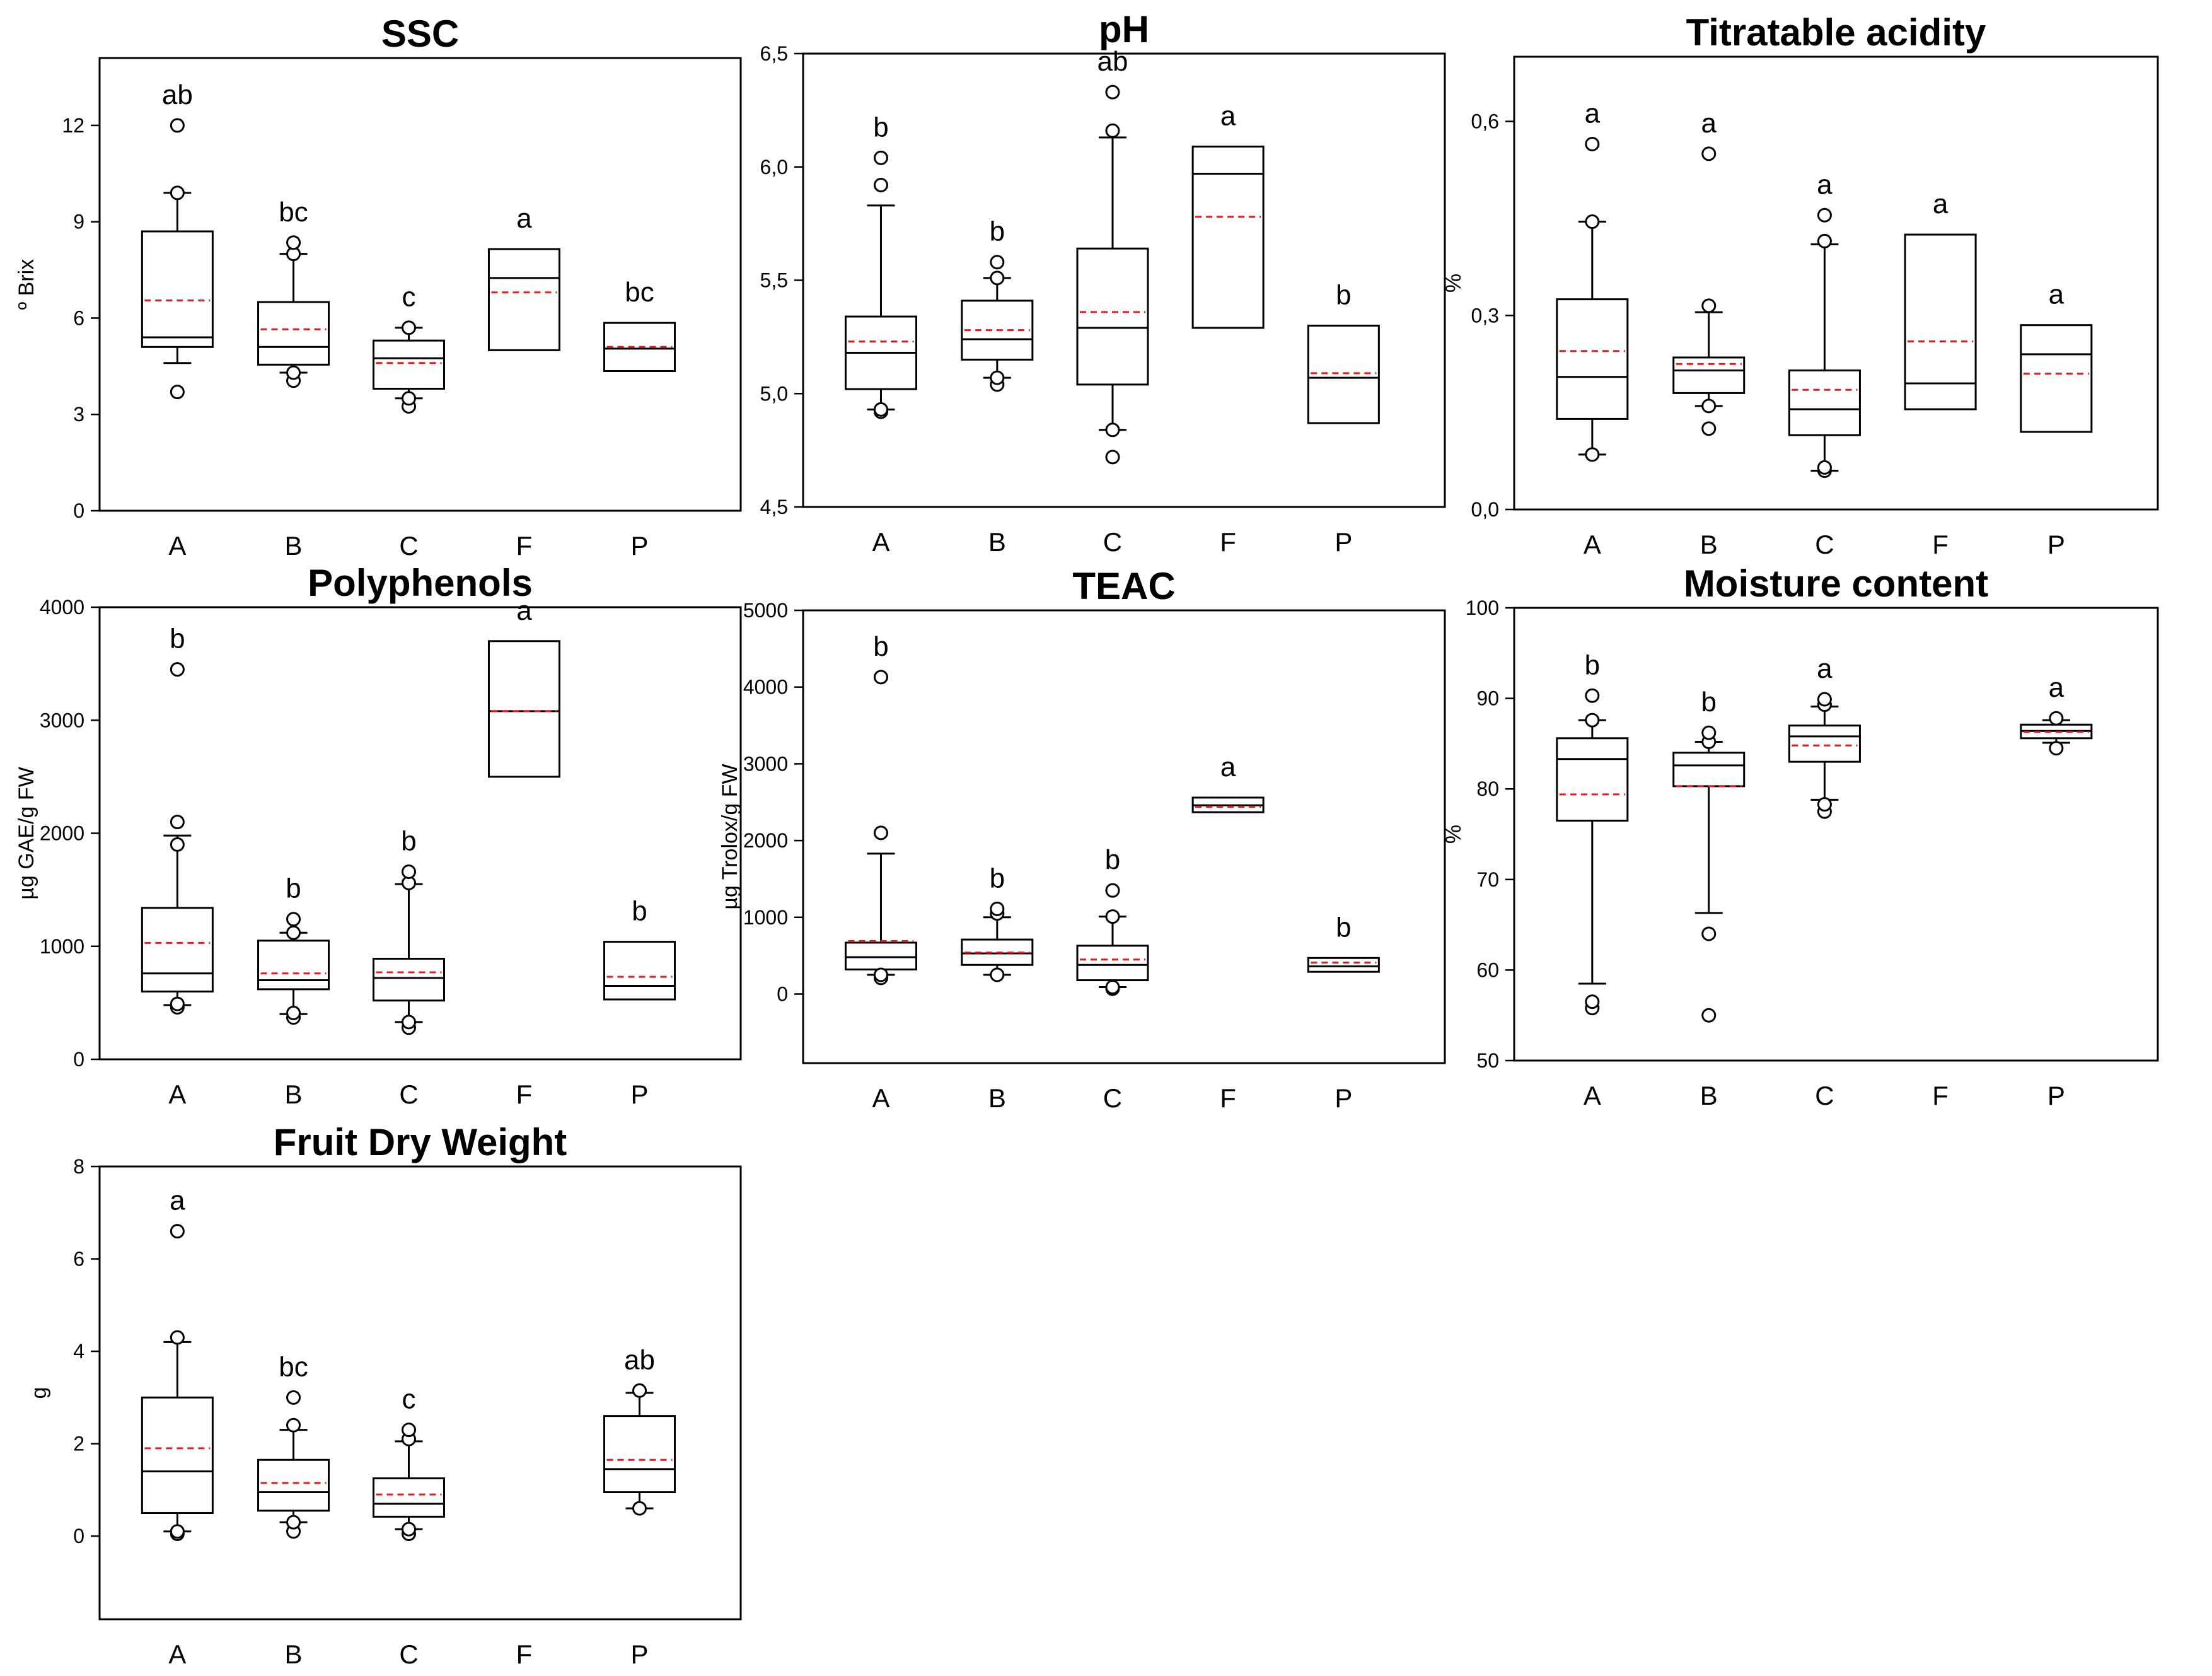 Image resolution: width=2212 pixels, height=1676 pixels. What do you see at coordinates (420, 284) in the screenshot?
I see `plot-frame` at bounding box center [420, 284].